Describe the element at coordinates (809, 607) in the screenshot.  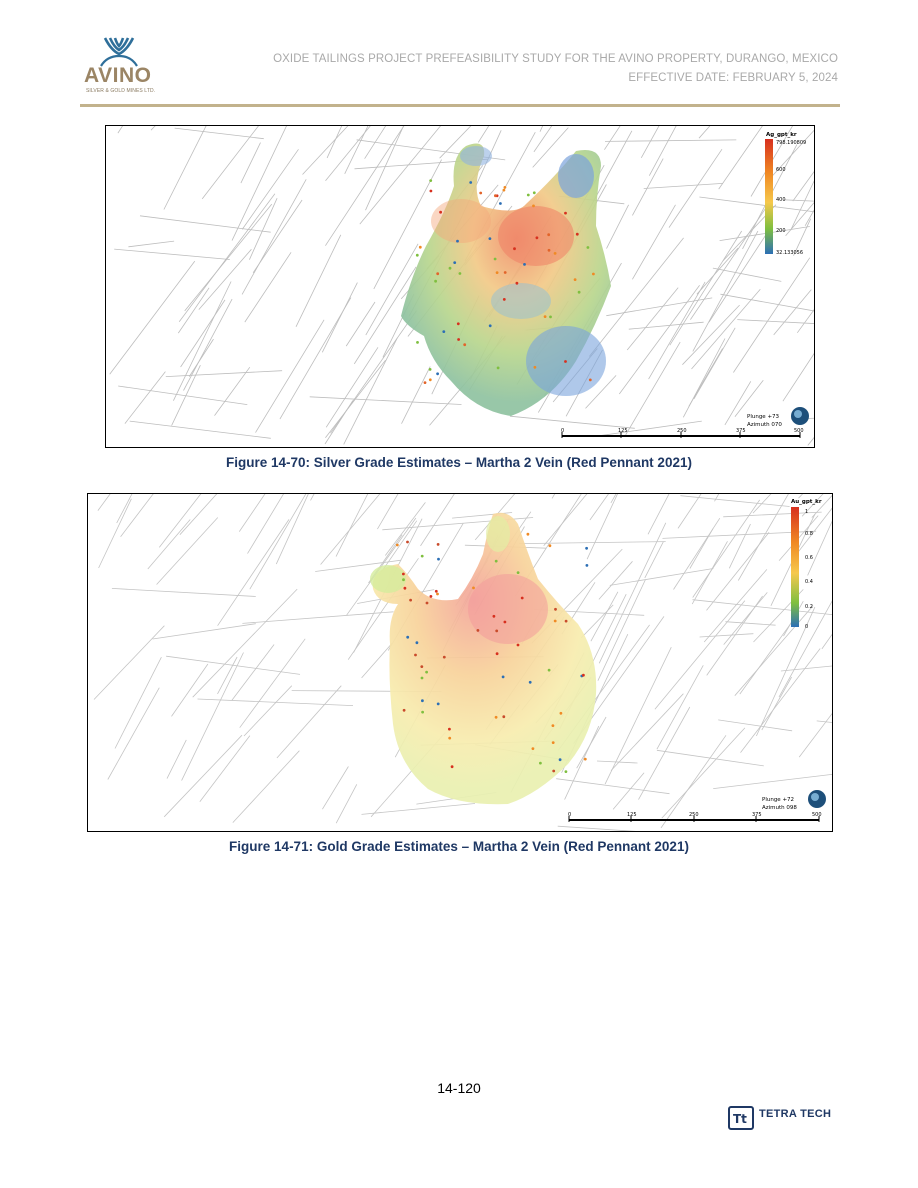
I see `legend-tick: 0.2` at that location.